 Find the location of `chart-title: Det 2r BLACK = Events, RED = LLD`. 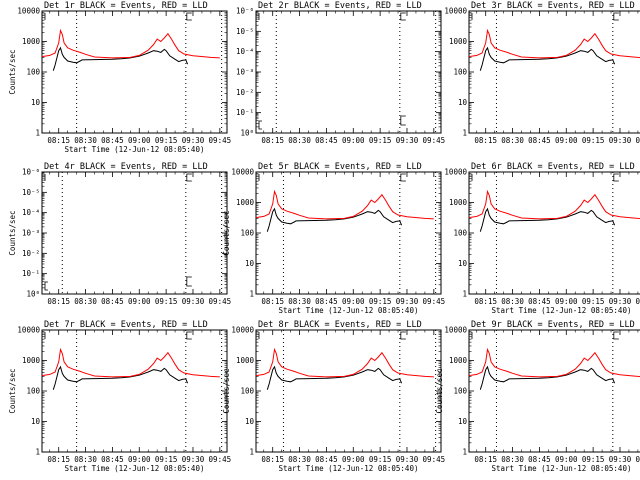

chart-title: Det 2r BLACK = Events, RED = LLD is located at coordinates (340, 6).